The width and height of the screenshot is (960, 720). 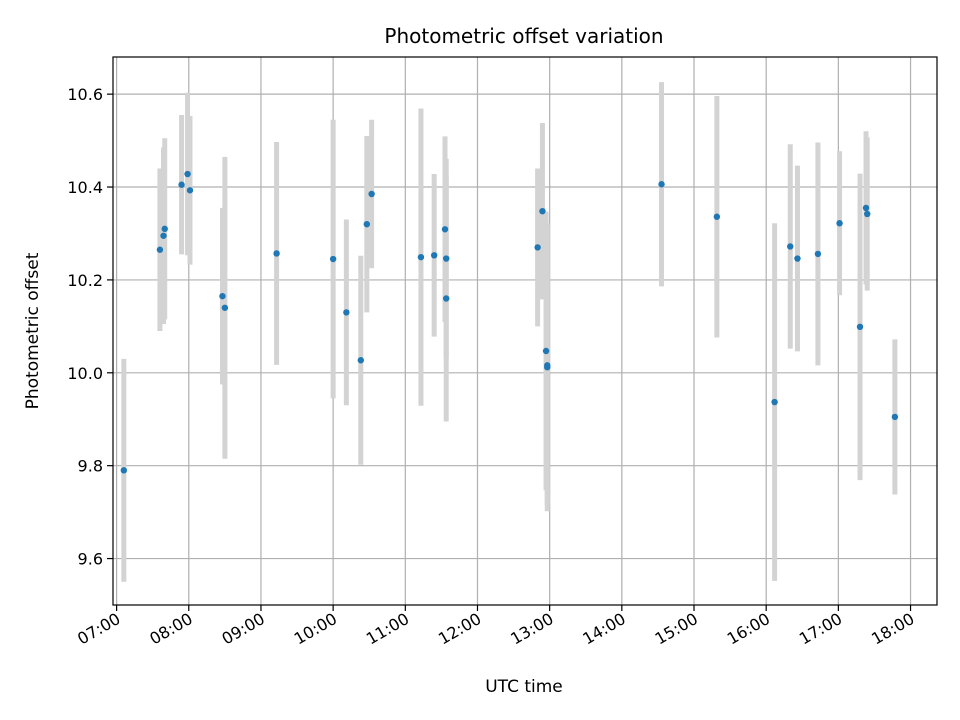 What do you see at coordinates (85, 94) in the screenshot?
I see `y-tick-label: 10.6` at bounding box center [85, 94].